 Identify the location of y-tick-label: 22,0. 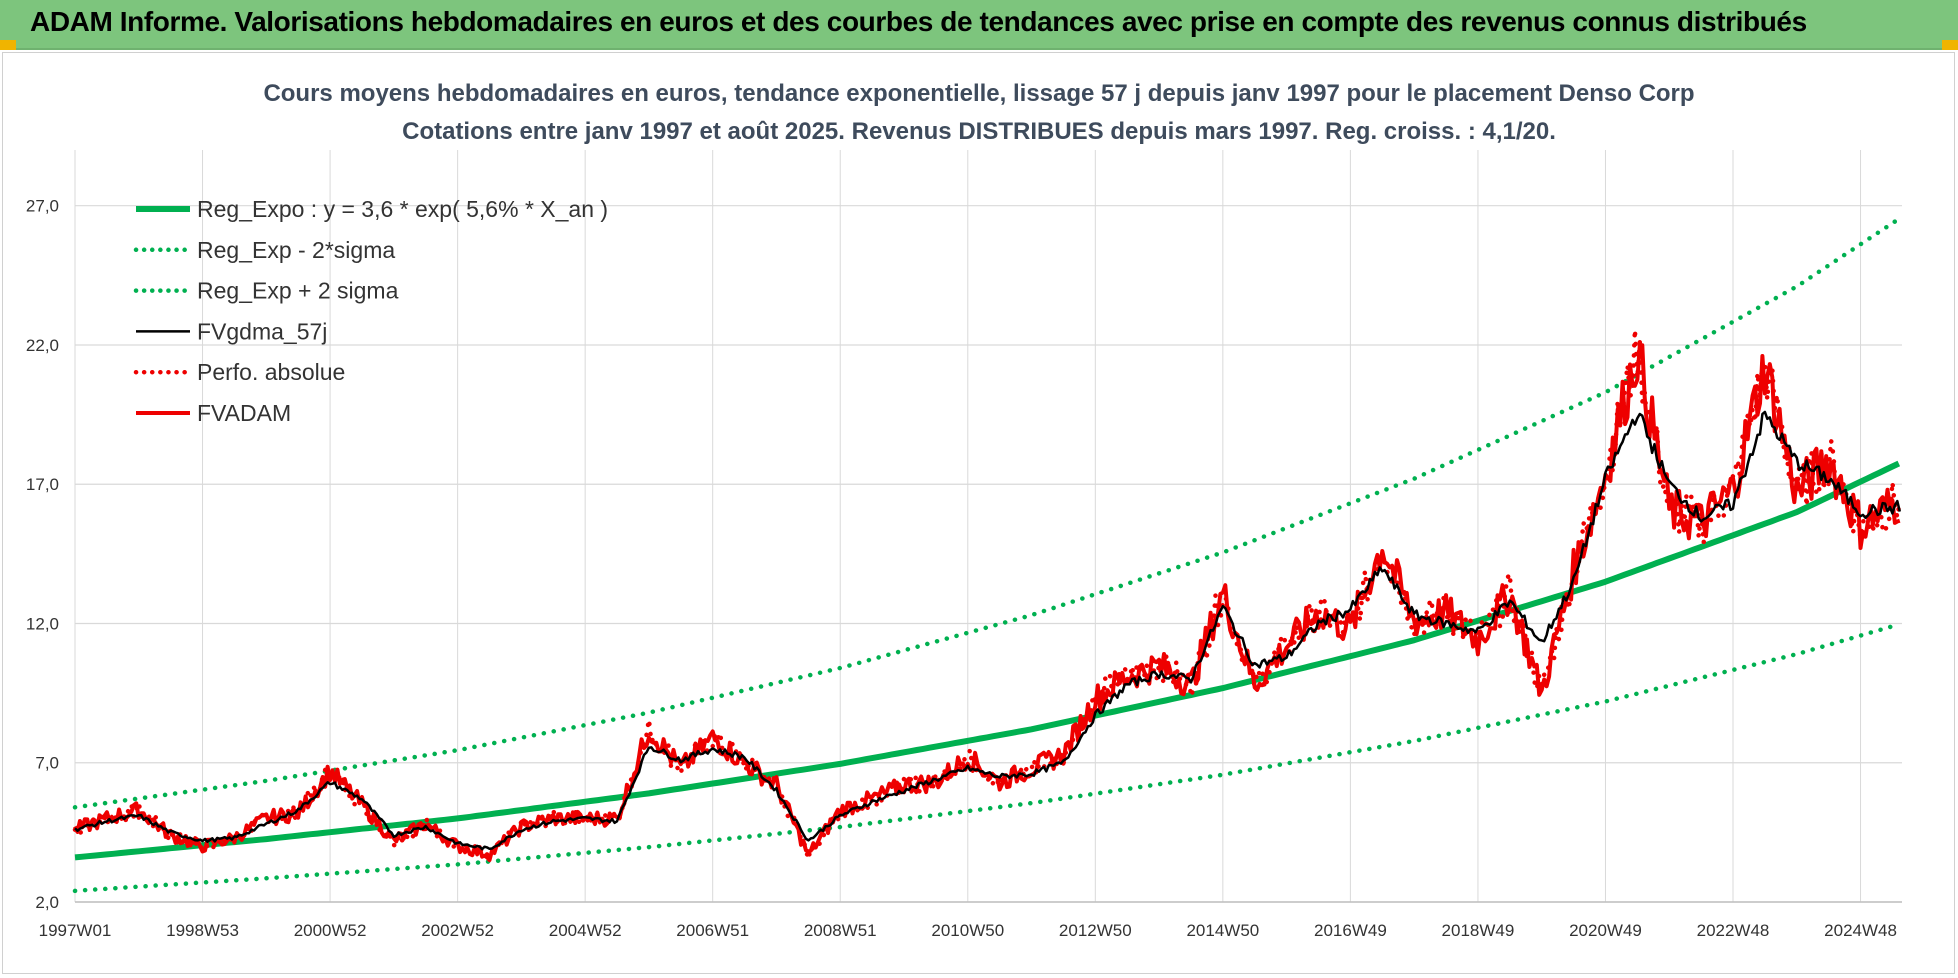
(42, 345).